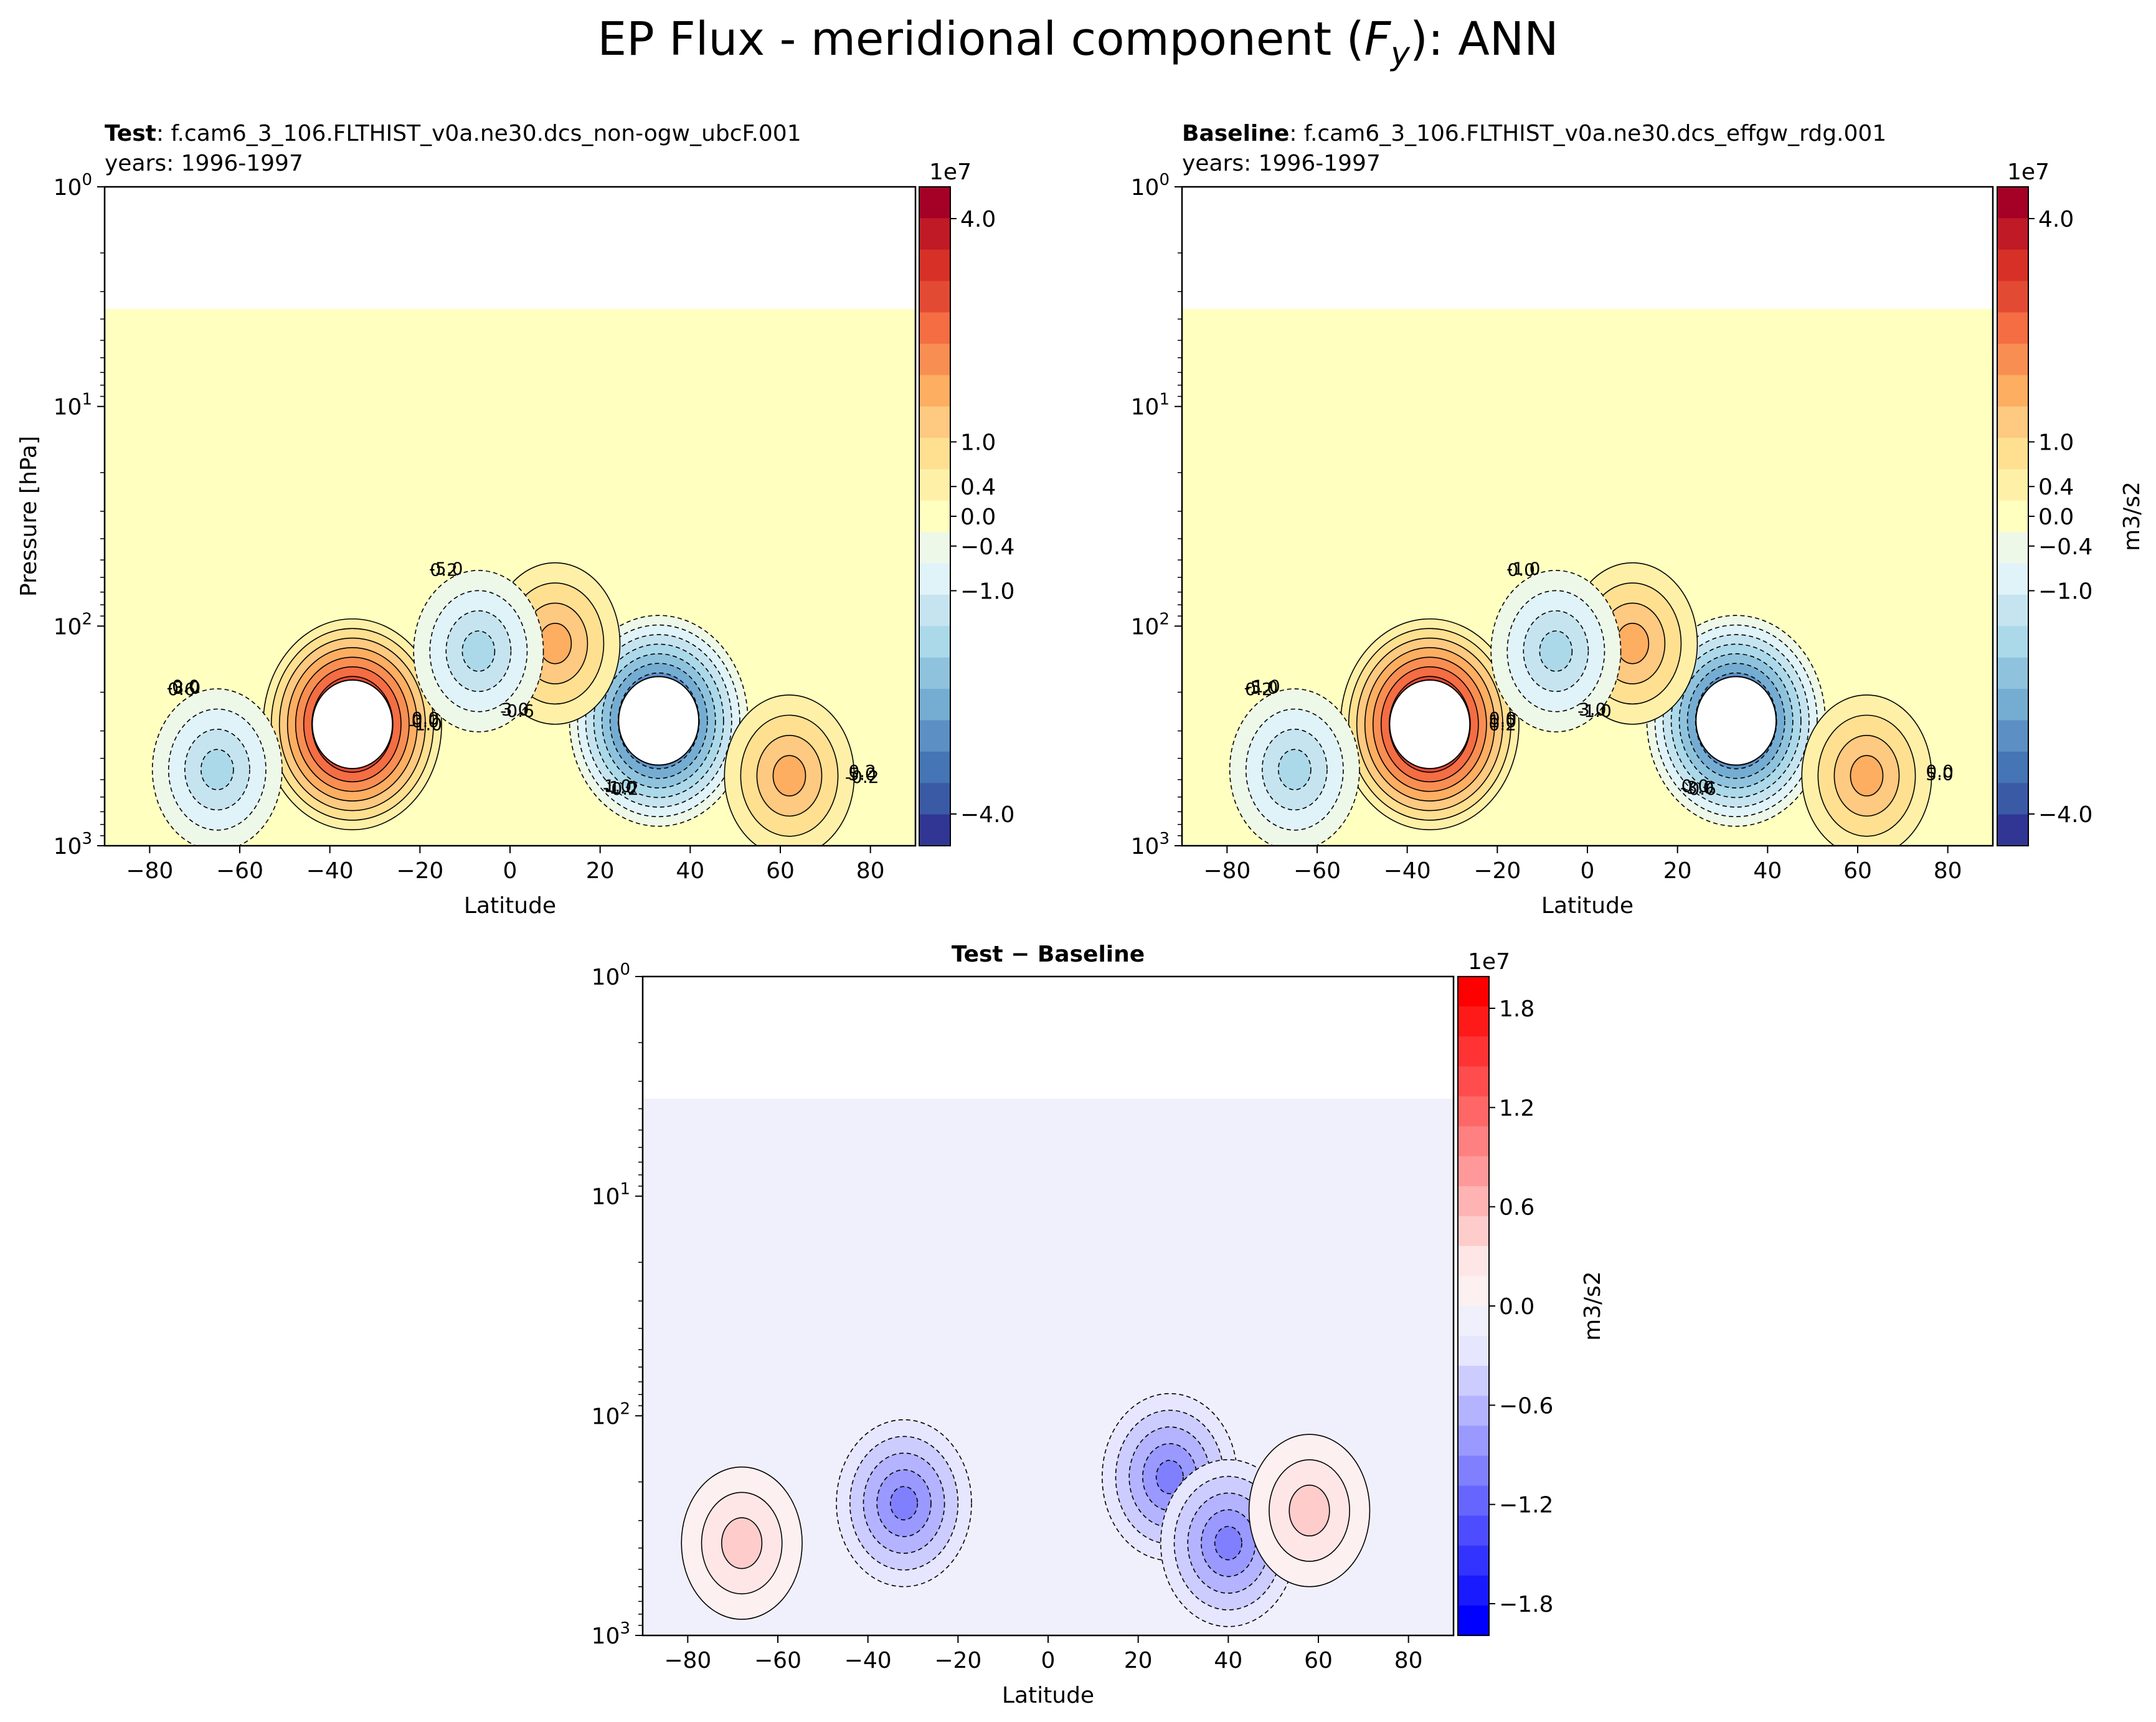 Image resolution: width=2156 pixels, height=1722 pixels. Describe the element at coordinates (1516, 1208) in the screenshot. I see `colorbar-tick-label: 0.6` at that location.